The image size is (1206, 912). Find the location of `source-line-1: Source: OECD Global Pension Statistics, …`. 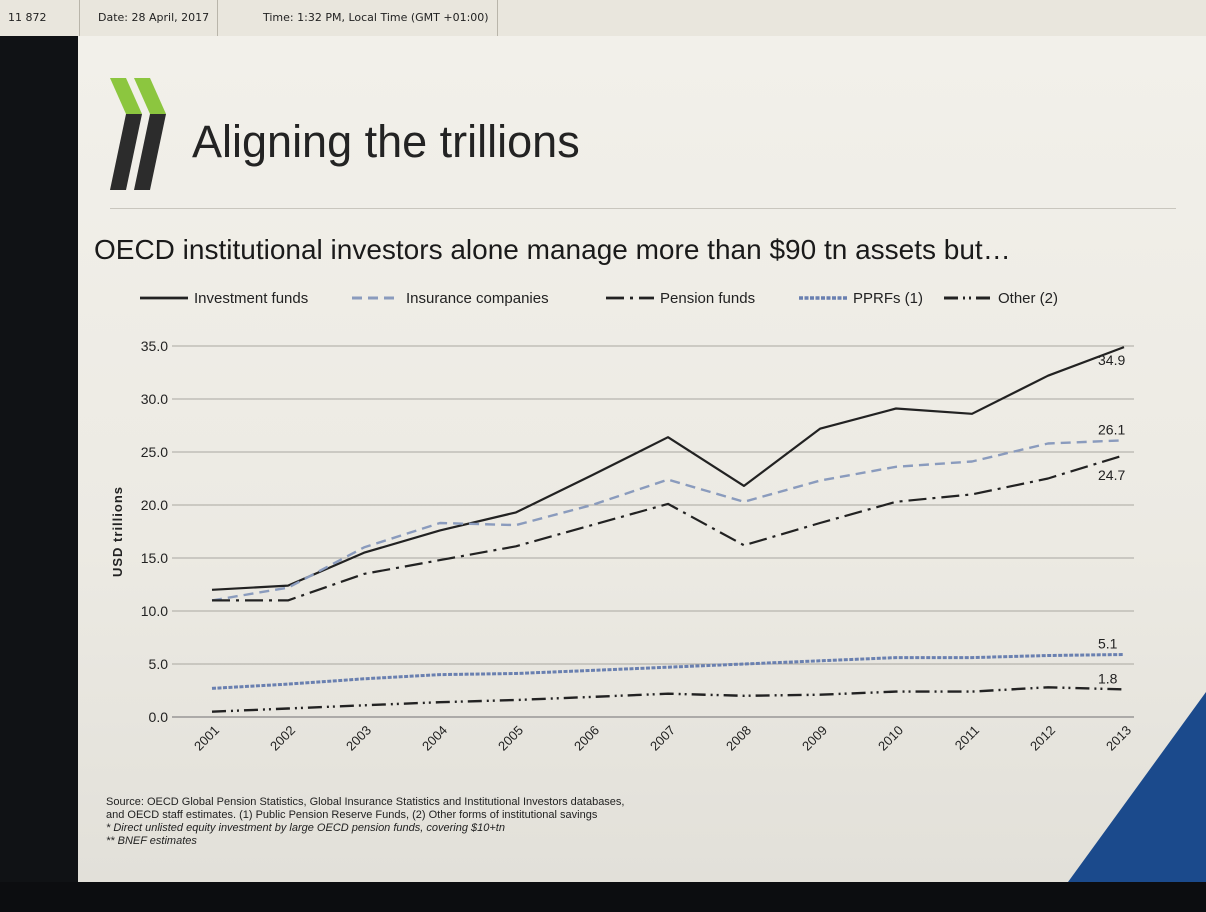

source-line-1: Source: OECD Global Pension Statistics, … is located at coordinates (365, 802).